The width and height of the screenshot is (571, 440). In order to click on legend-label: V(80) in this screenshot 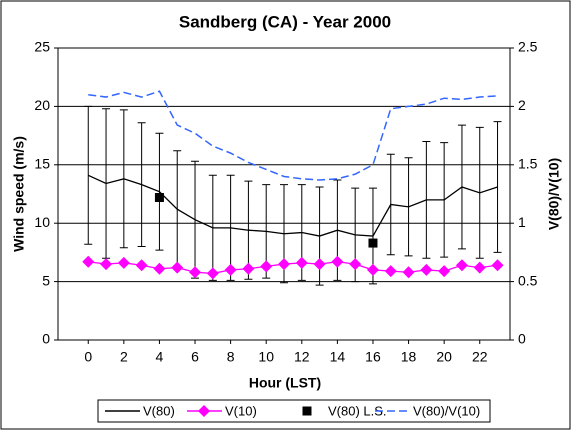, I will do `click(159, 410)`.